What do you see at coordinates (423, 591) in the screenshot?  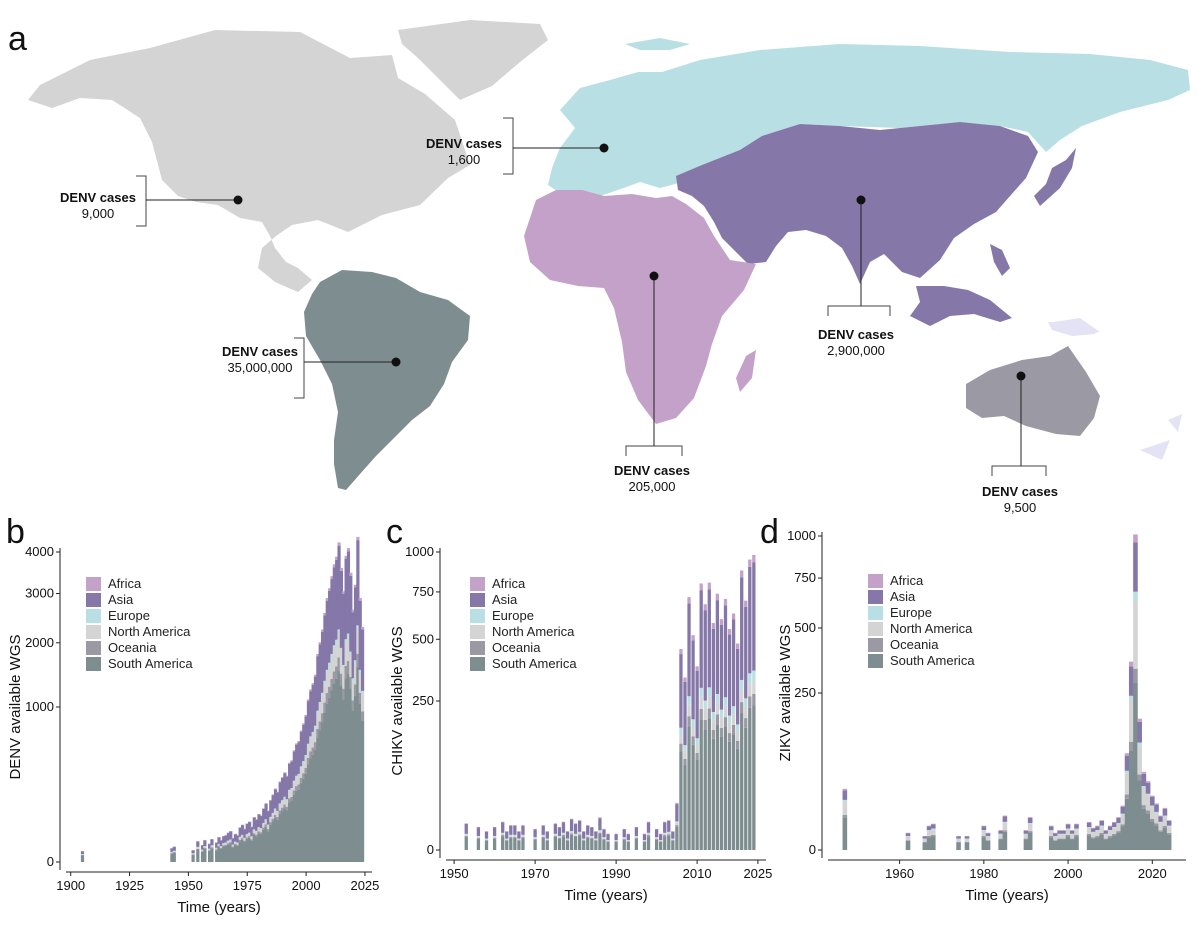 I see `y-tick-label: 750` at bounding box center [423, 591].